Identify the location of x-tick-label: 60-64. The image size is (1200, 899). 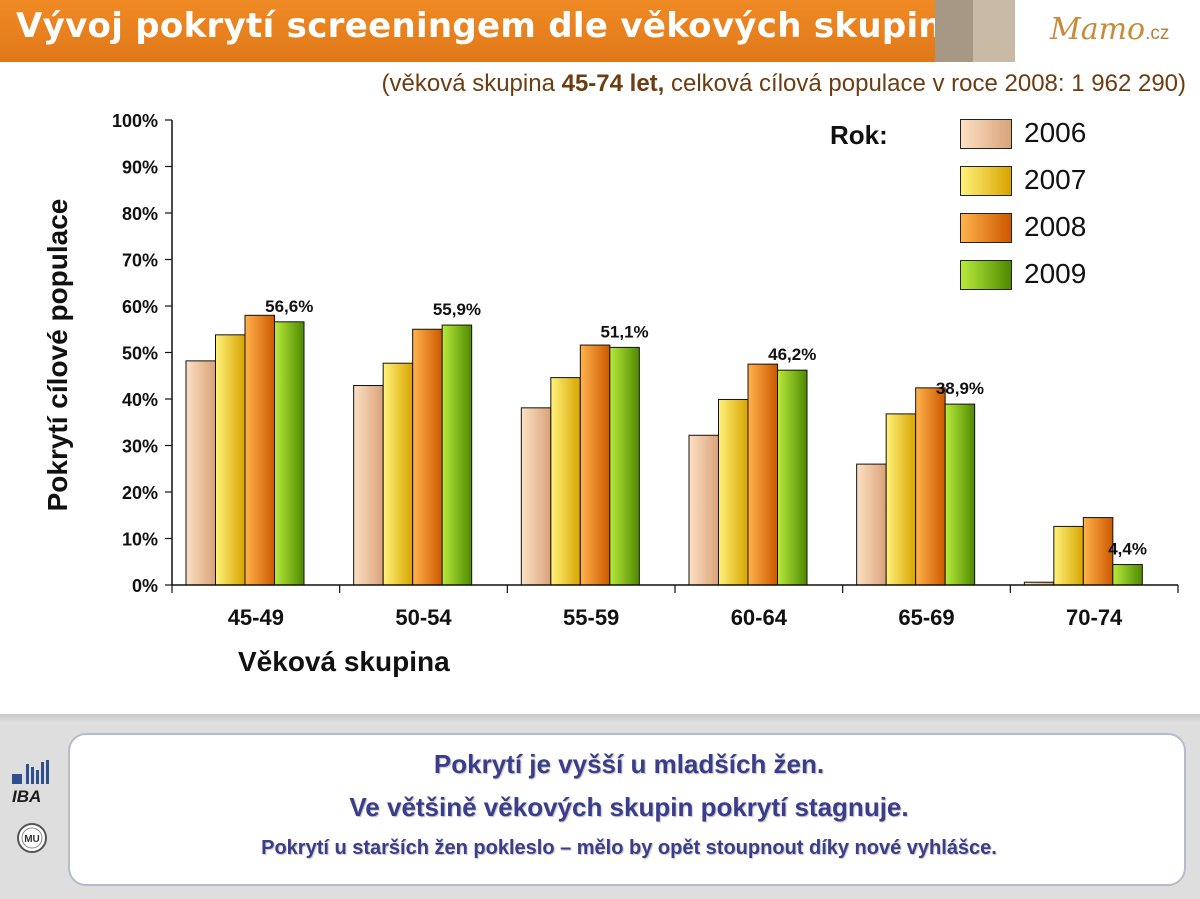
(759, 617).